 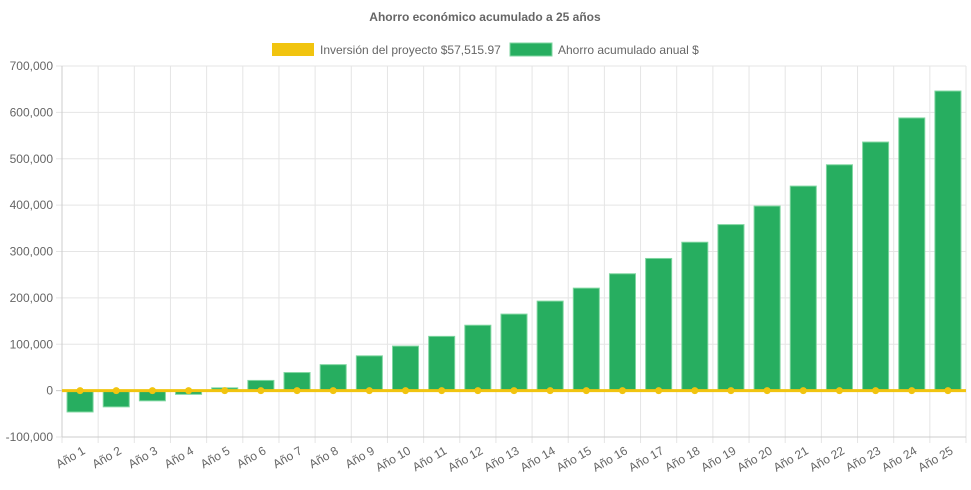 I want to click on investment-line, so click(x=514, y=391).